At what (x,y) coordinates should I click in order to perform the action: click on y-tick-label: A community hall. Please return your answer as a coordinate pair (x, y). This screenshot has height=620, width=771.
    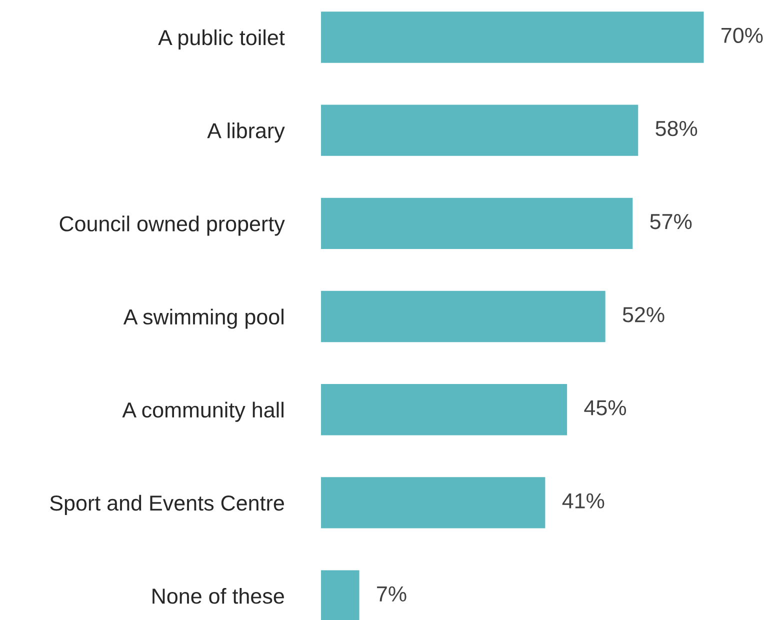
    Looking at the image, I should click on (203, 412).